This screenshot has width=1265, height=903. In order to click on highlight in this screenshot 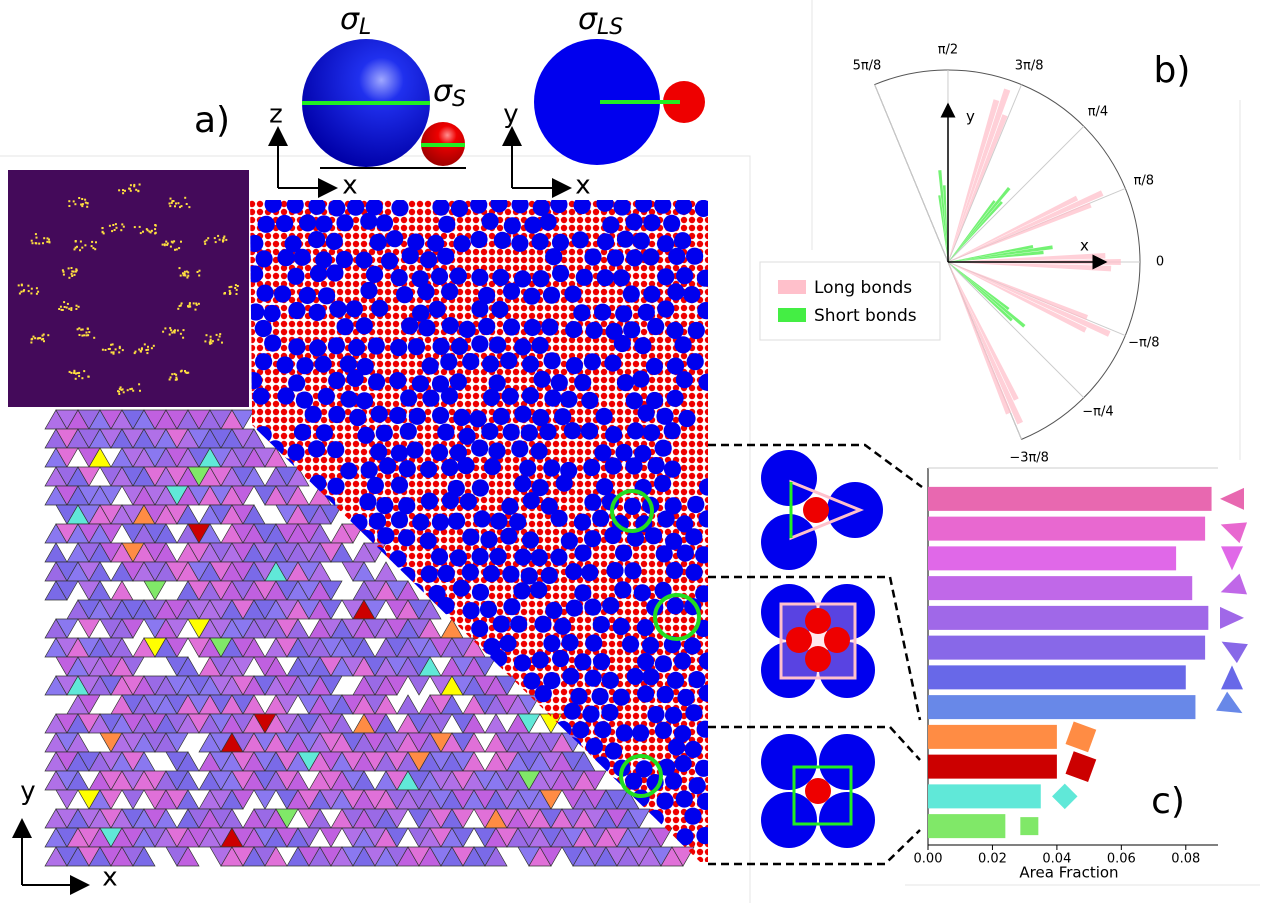, I will do `click(641, 776)`.